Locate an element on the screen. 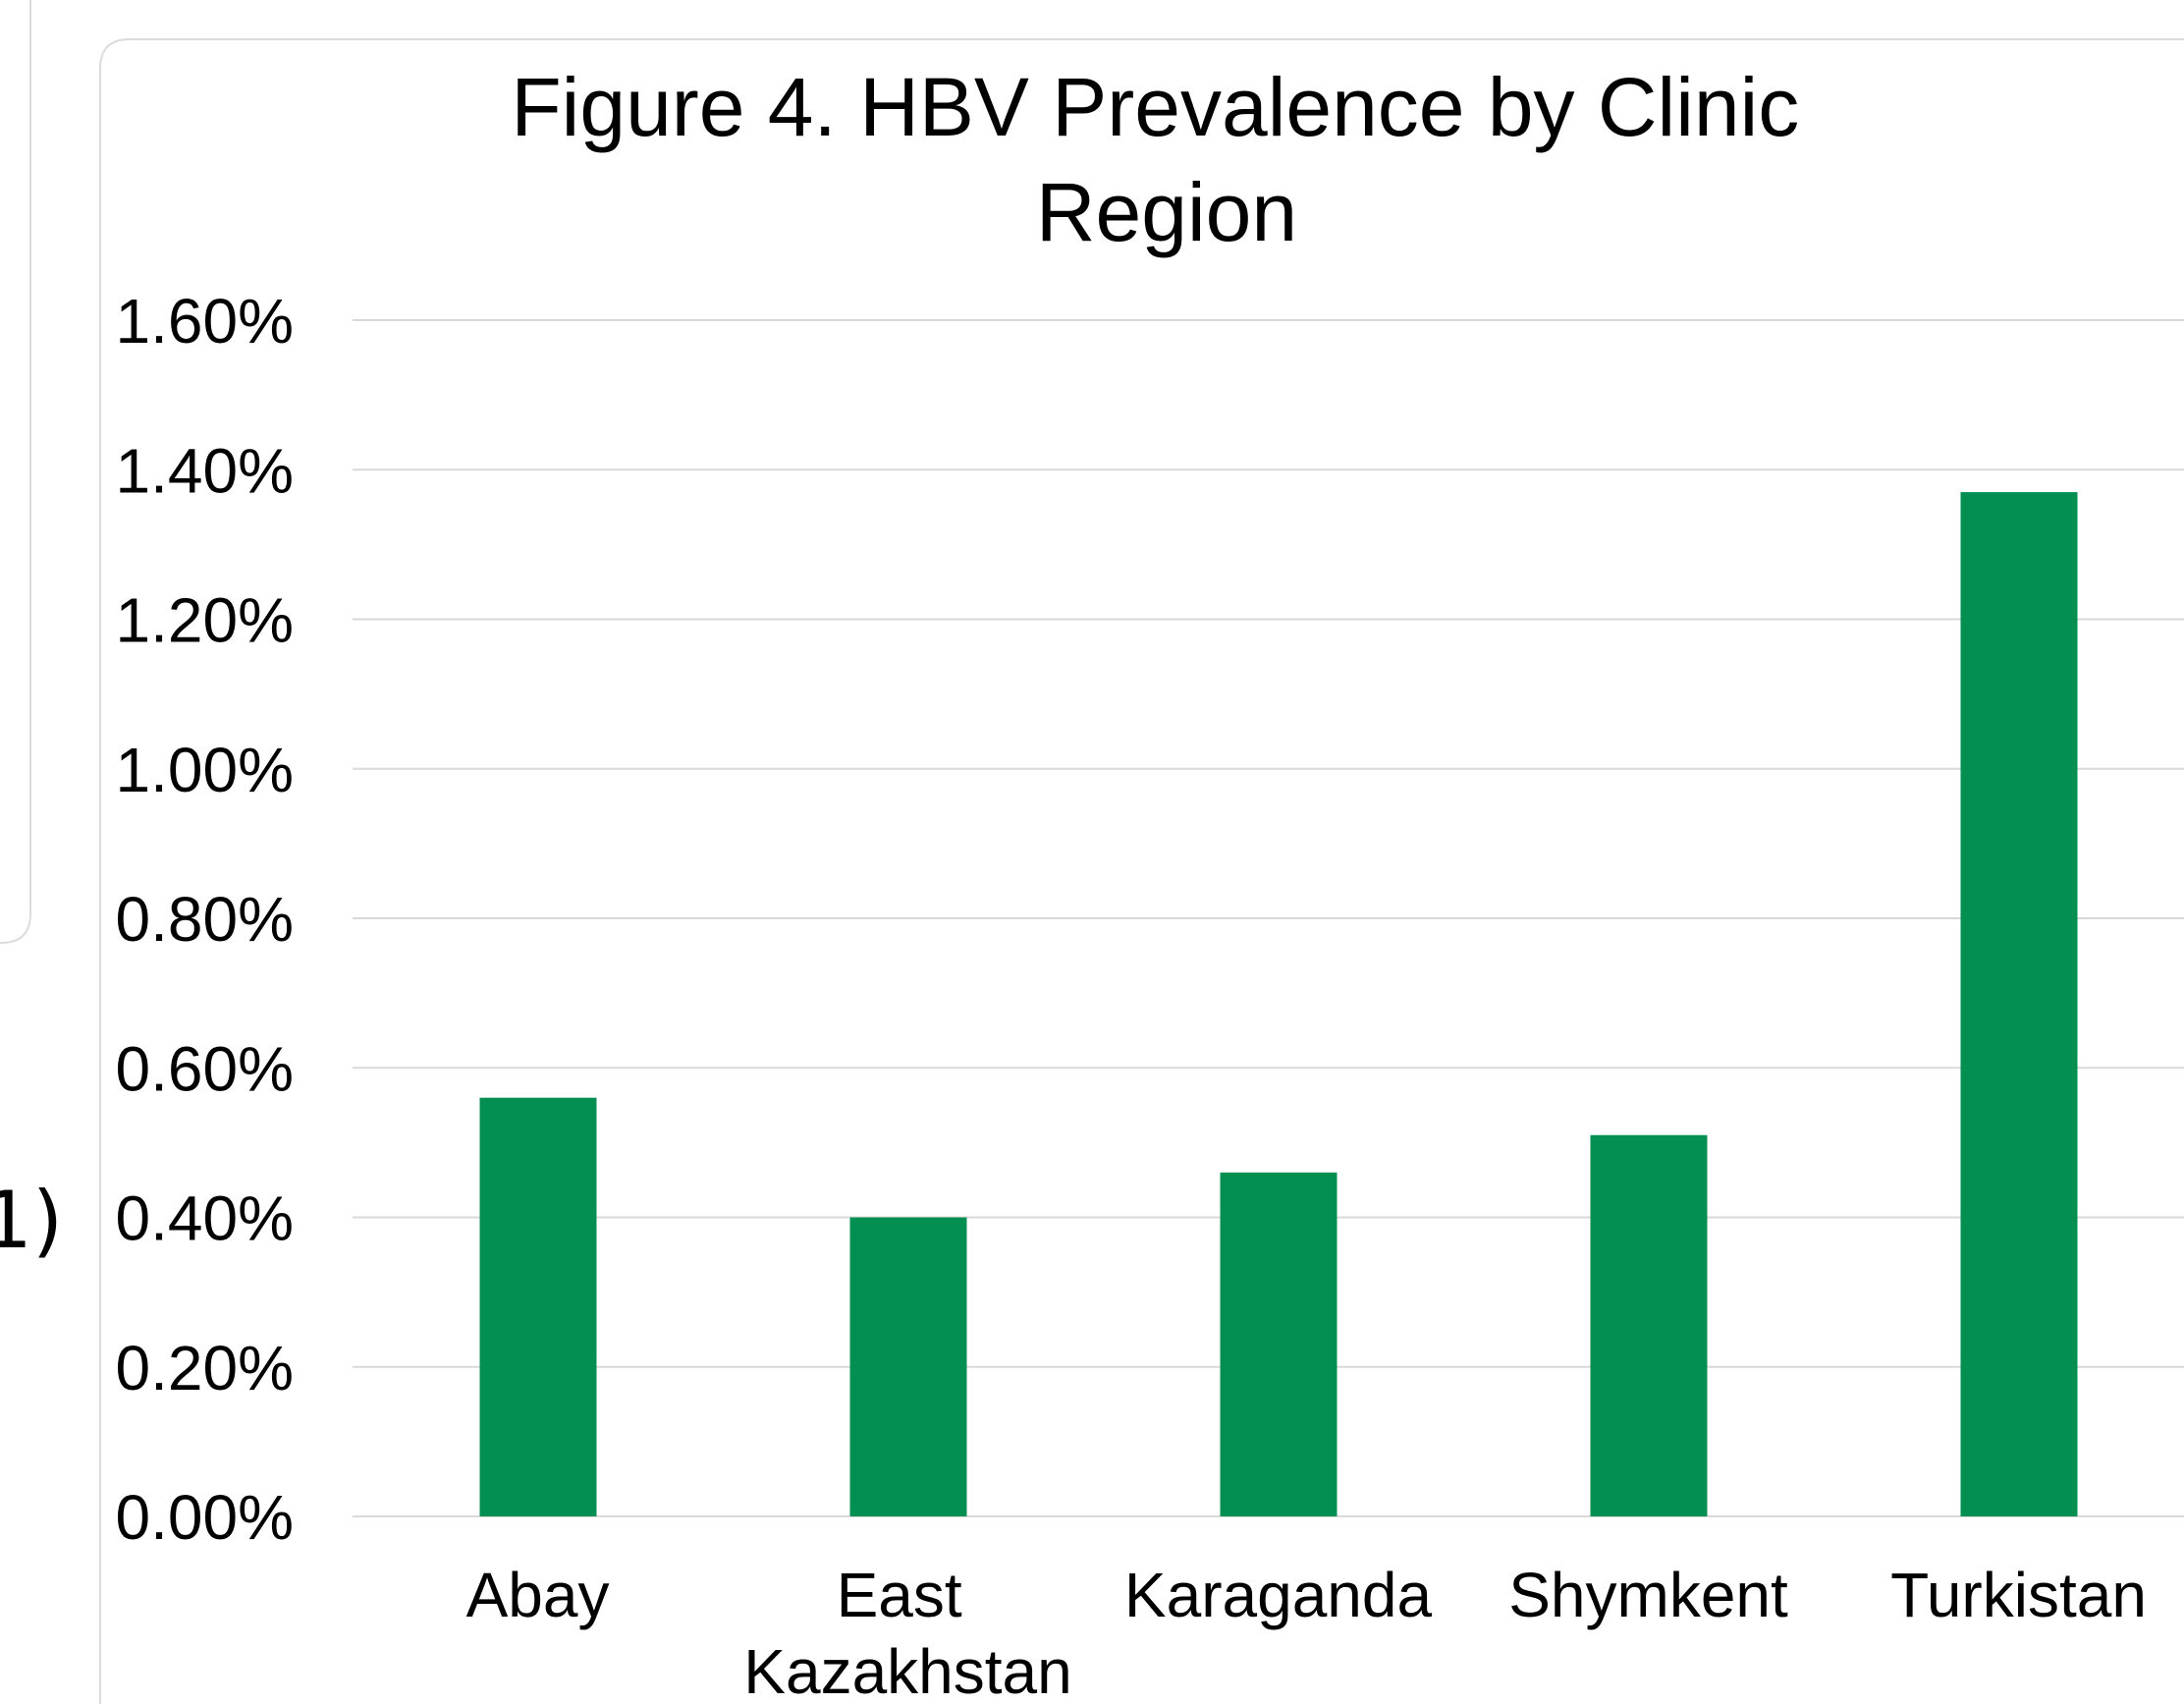 The height and width of the screenshot is (1704, 2184). x-tick-label: Turkistan is located at coordinates (2018, 1595).